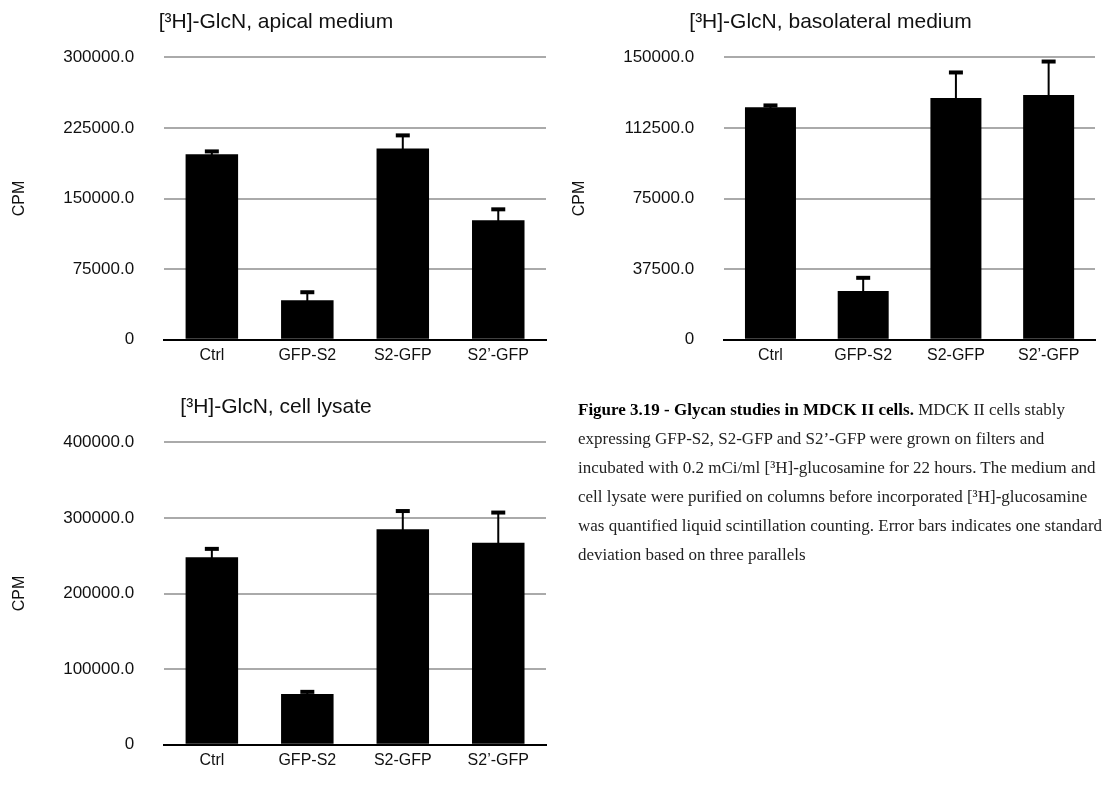 Image resolution: width=1109 pixels, height=785 pixels. Describe the element at coordinates (746, 409) in the screenshot. I see `text: Figure 3.19 - Glycan studies in MDCK II cells.` at that location.